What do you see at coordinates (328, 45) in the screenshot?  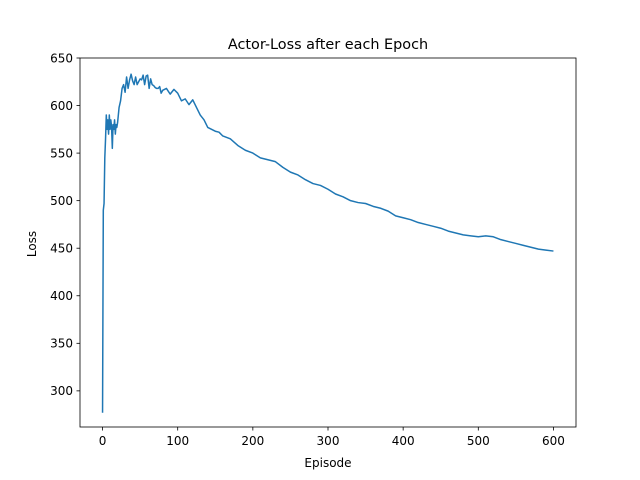 I see `chart-title: Actor-Loss after each Epoch` at bounding box center [328, 45].